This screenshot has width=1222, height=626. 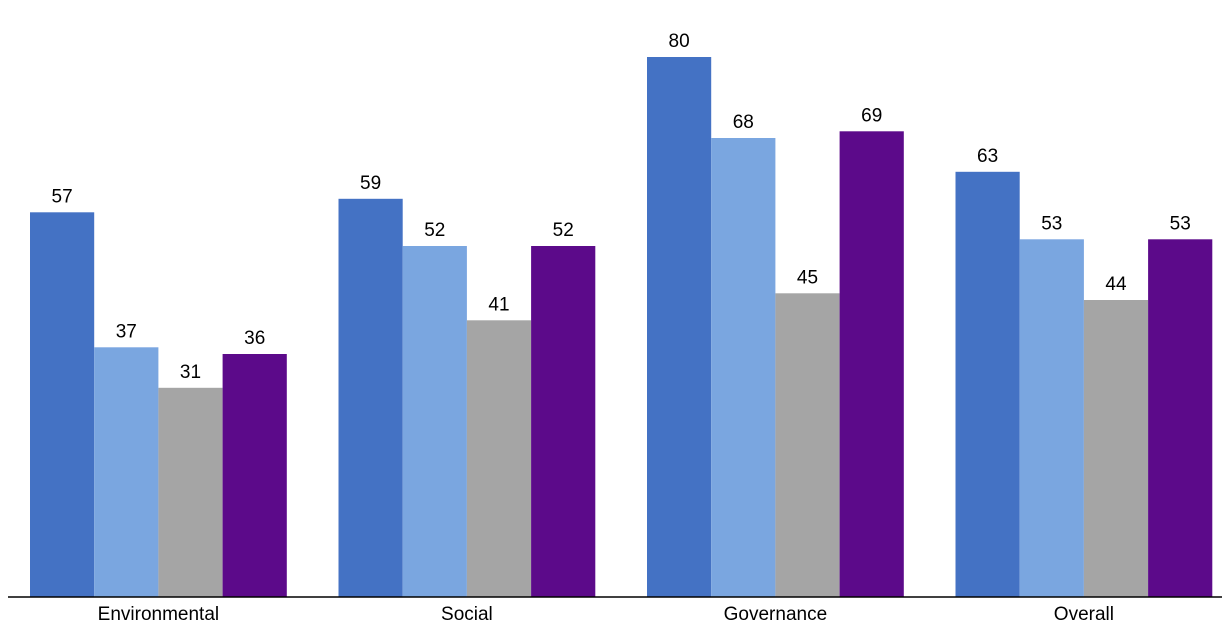 I want to click on value-label-environmental-series-1: 57, so click(x=62, y=196).